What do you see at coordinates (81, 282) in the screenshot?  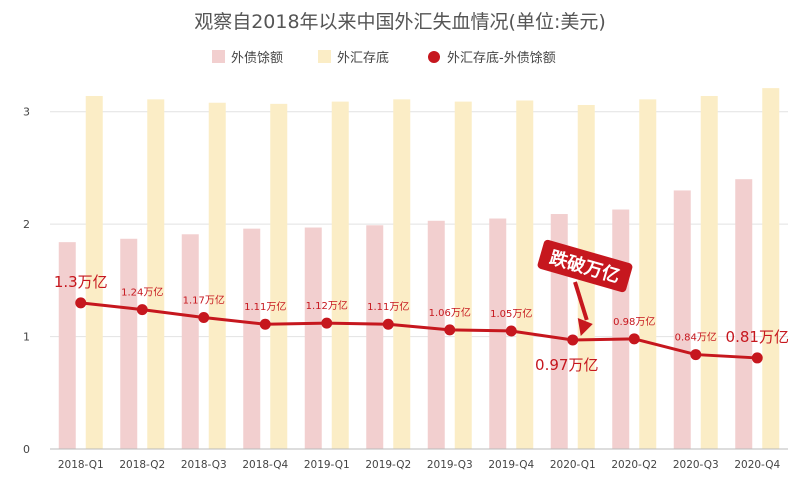 I see `data-label: 1.3万亿` at bounding box center [81, 282].